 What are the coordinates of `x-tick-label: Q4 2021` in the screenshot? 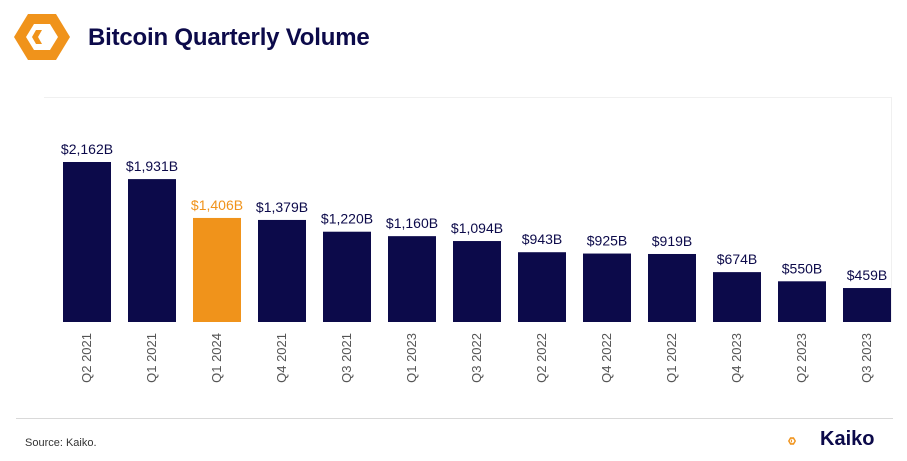 It's located at (281, 358).